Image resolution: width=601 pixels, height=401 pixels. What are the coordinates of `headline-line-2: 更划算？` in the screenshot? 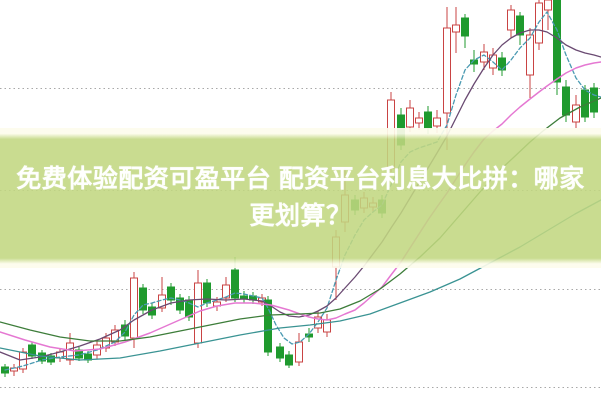 It's located at (300, 216).